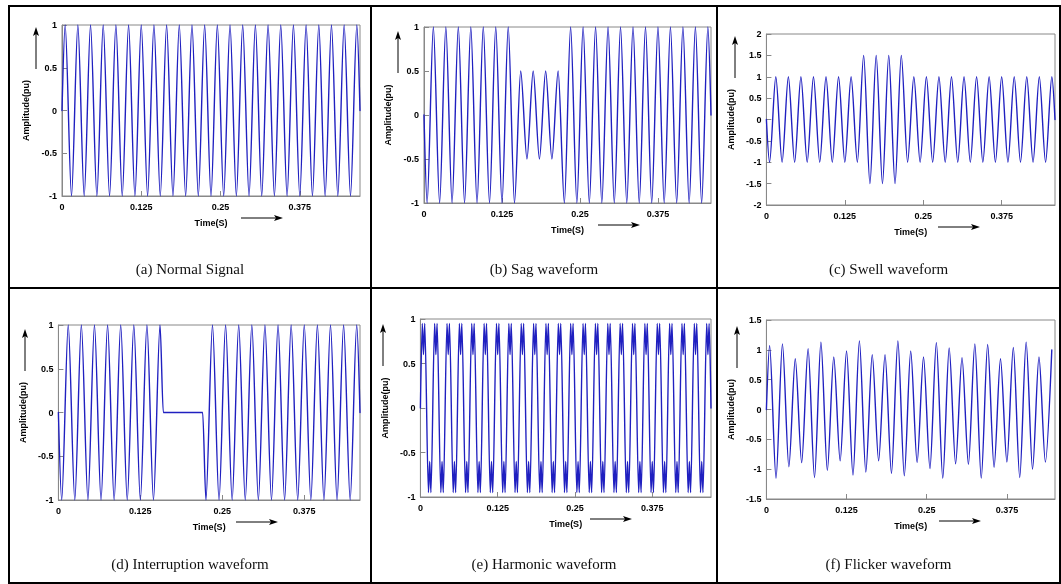 This screenshot has width=1061, height=584. Describe the element at coordinates (888, 564) in the screenshot. I see `text: (f) Flicker waveform` at that location.